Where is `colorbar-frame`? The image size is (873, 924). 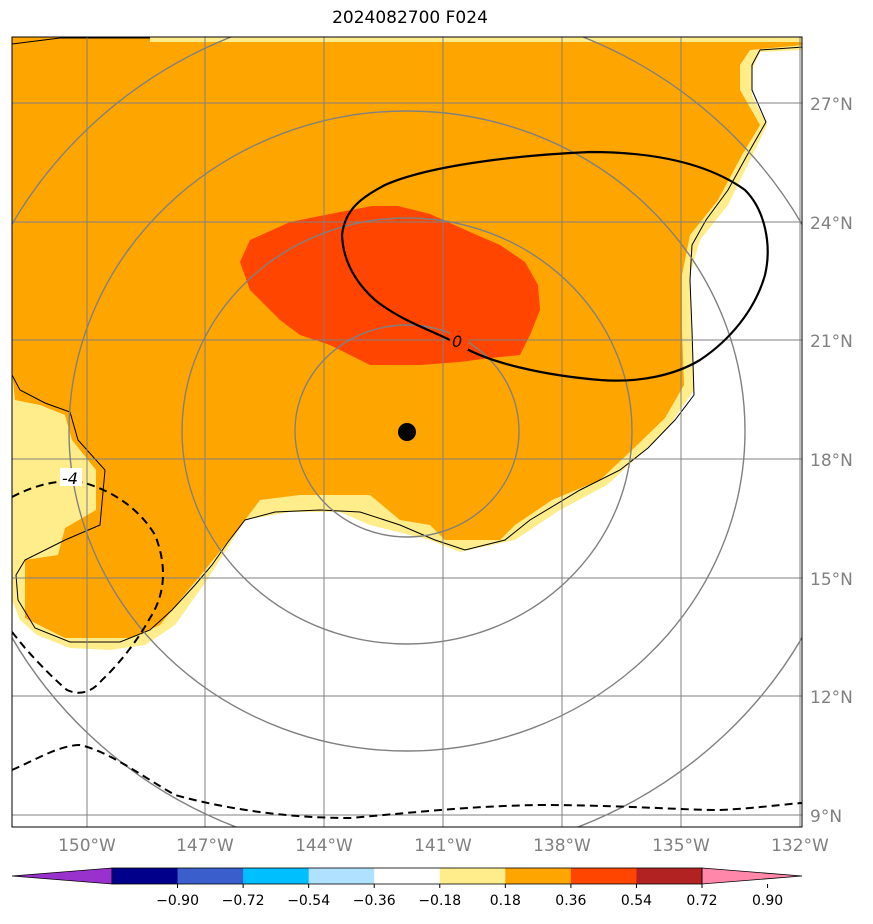 colorbar-frame is located at coordinates (407, 876).